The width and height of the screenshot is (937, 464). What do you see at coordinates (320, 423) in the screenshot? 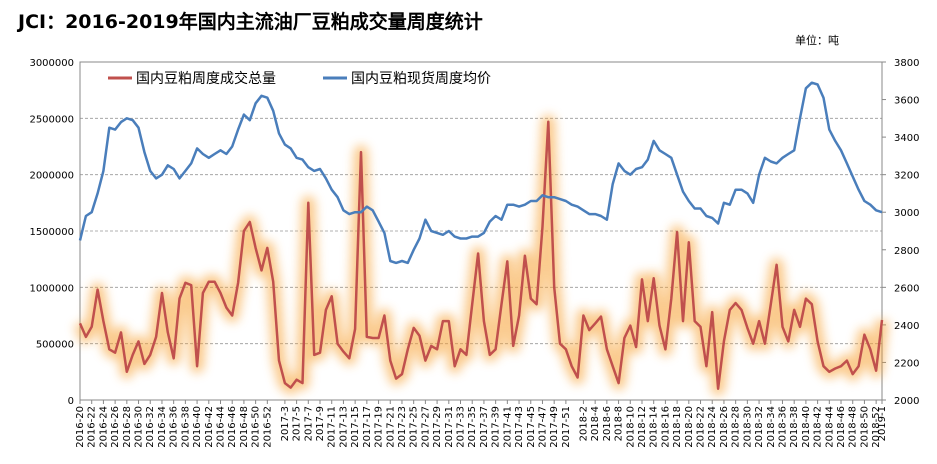
I see `x-tick-label: 2017-9` at bounding box center [320, 423].